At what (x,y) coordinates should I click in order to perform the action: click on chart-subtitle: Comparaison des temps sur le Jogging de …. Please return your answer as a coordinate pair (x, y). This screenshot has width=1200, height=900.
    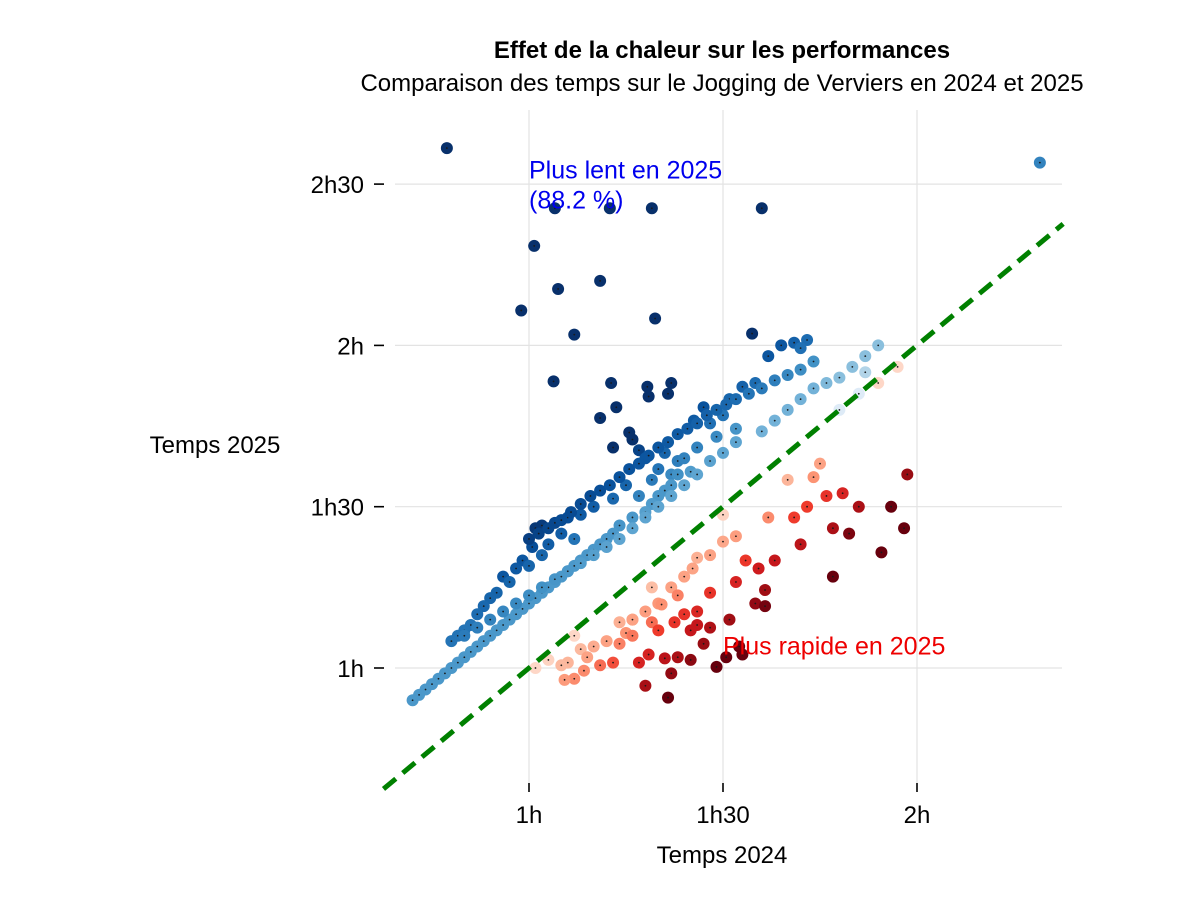
    Looking at the image, I should click on (721, 83).